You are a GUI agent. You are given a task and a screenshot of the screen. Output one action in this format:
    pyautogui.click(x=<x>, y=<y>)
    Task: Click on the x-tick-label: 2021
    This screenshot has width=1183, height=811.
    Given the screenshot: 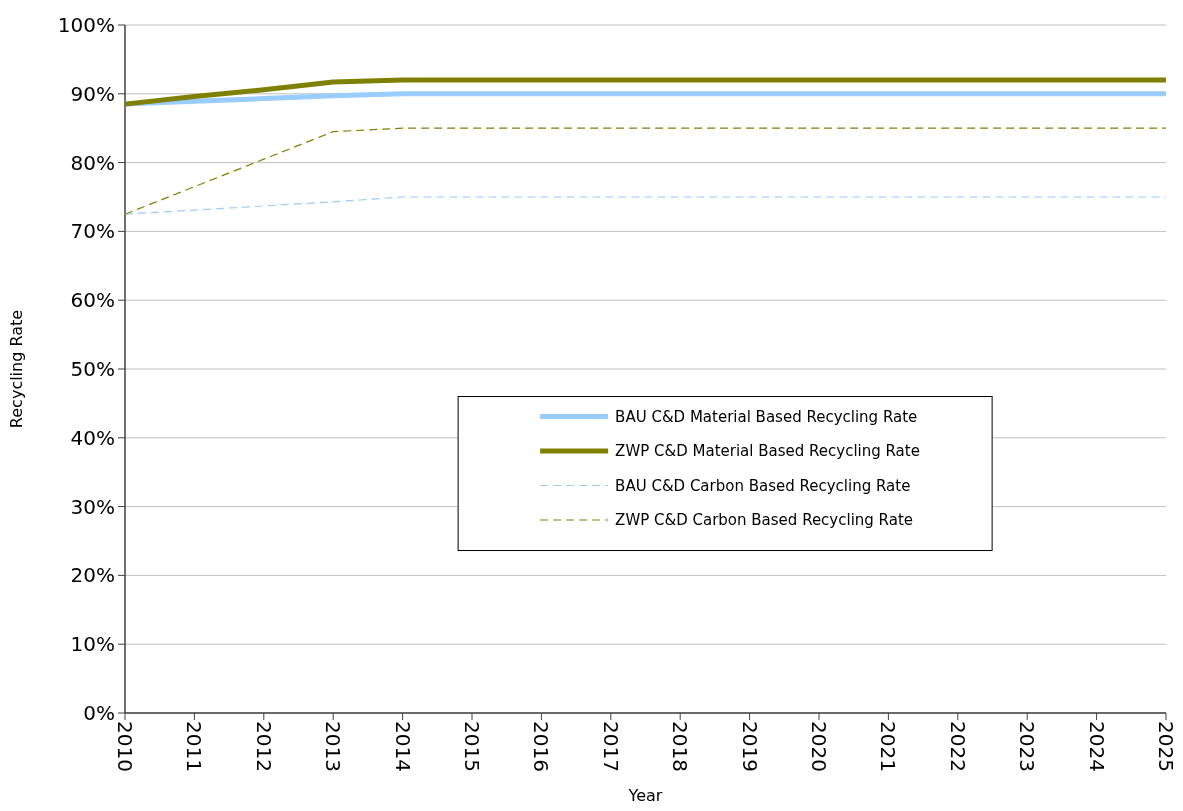 What is the action you would take?
    pyautogui.click(x=888, y=746)
    